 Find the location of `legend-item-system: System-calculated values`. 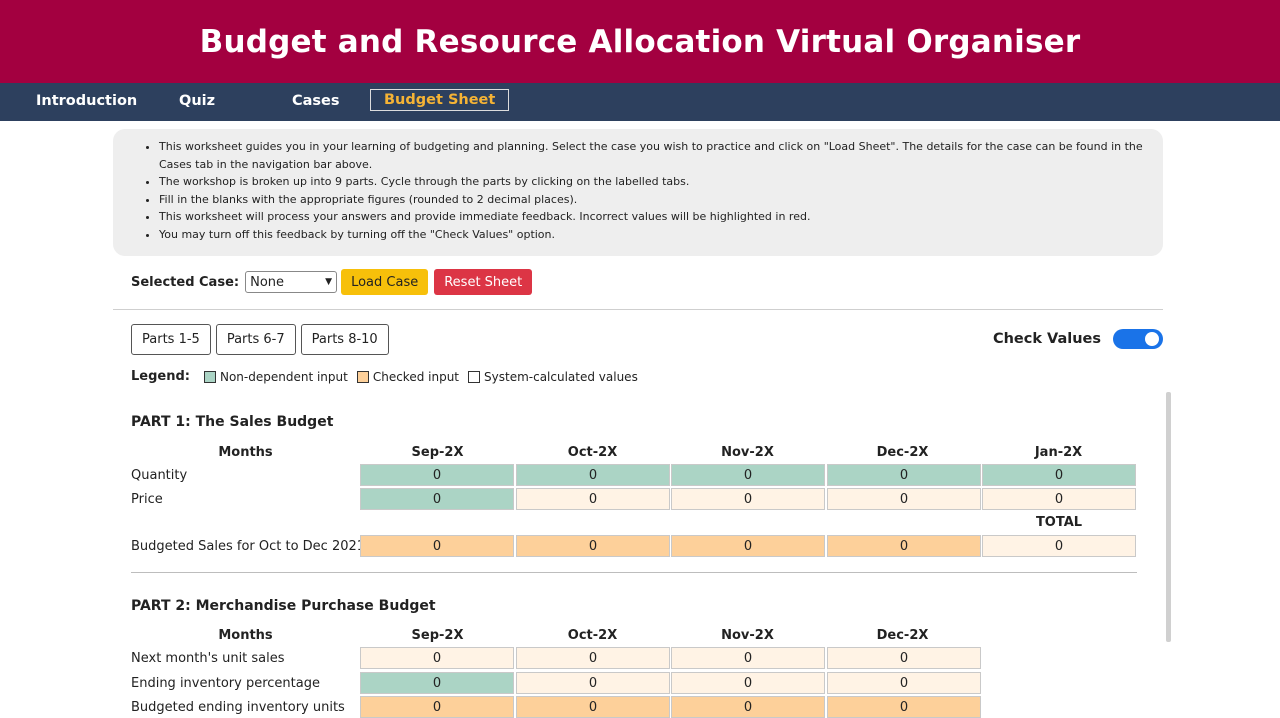

legend-item-system: System-calculated values is located at coordinates (553, 377).